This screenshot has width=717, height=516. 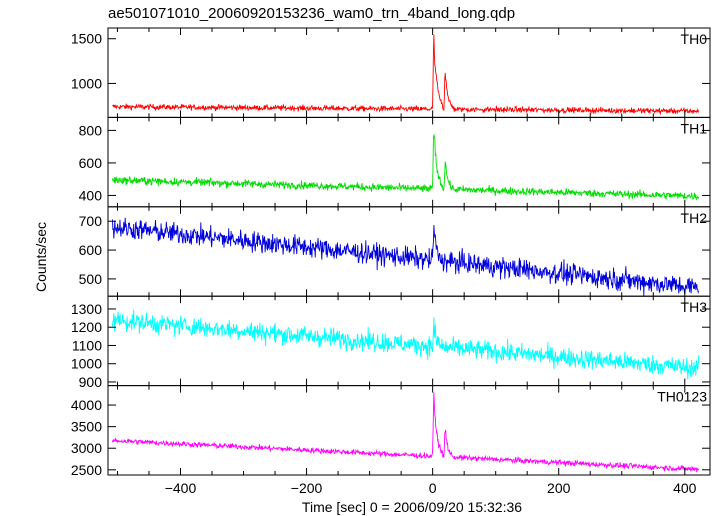 What do you see at coordinates (86, 470) in the screenshot?
I see `y-tick-label: 2500` at bounding box center [86, 470].